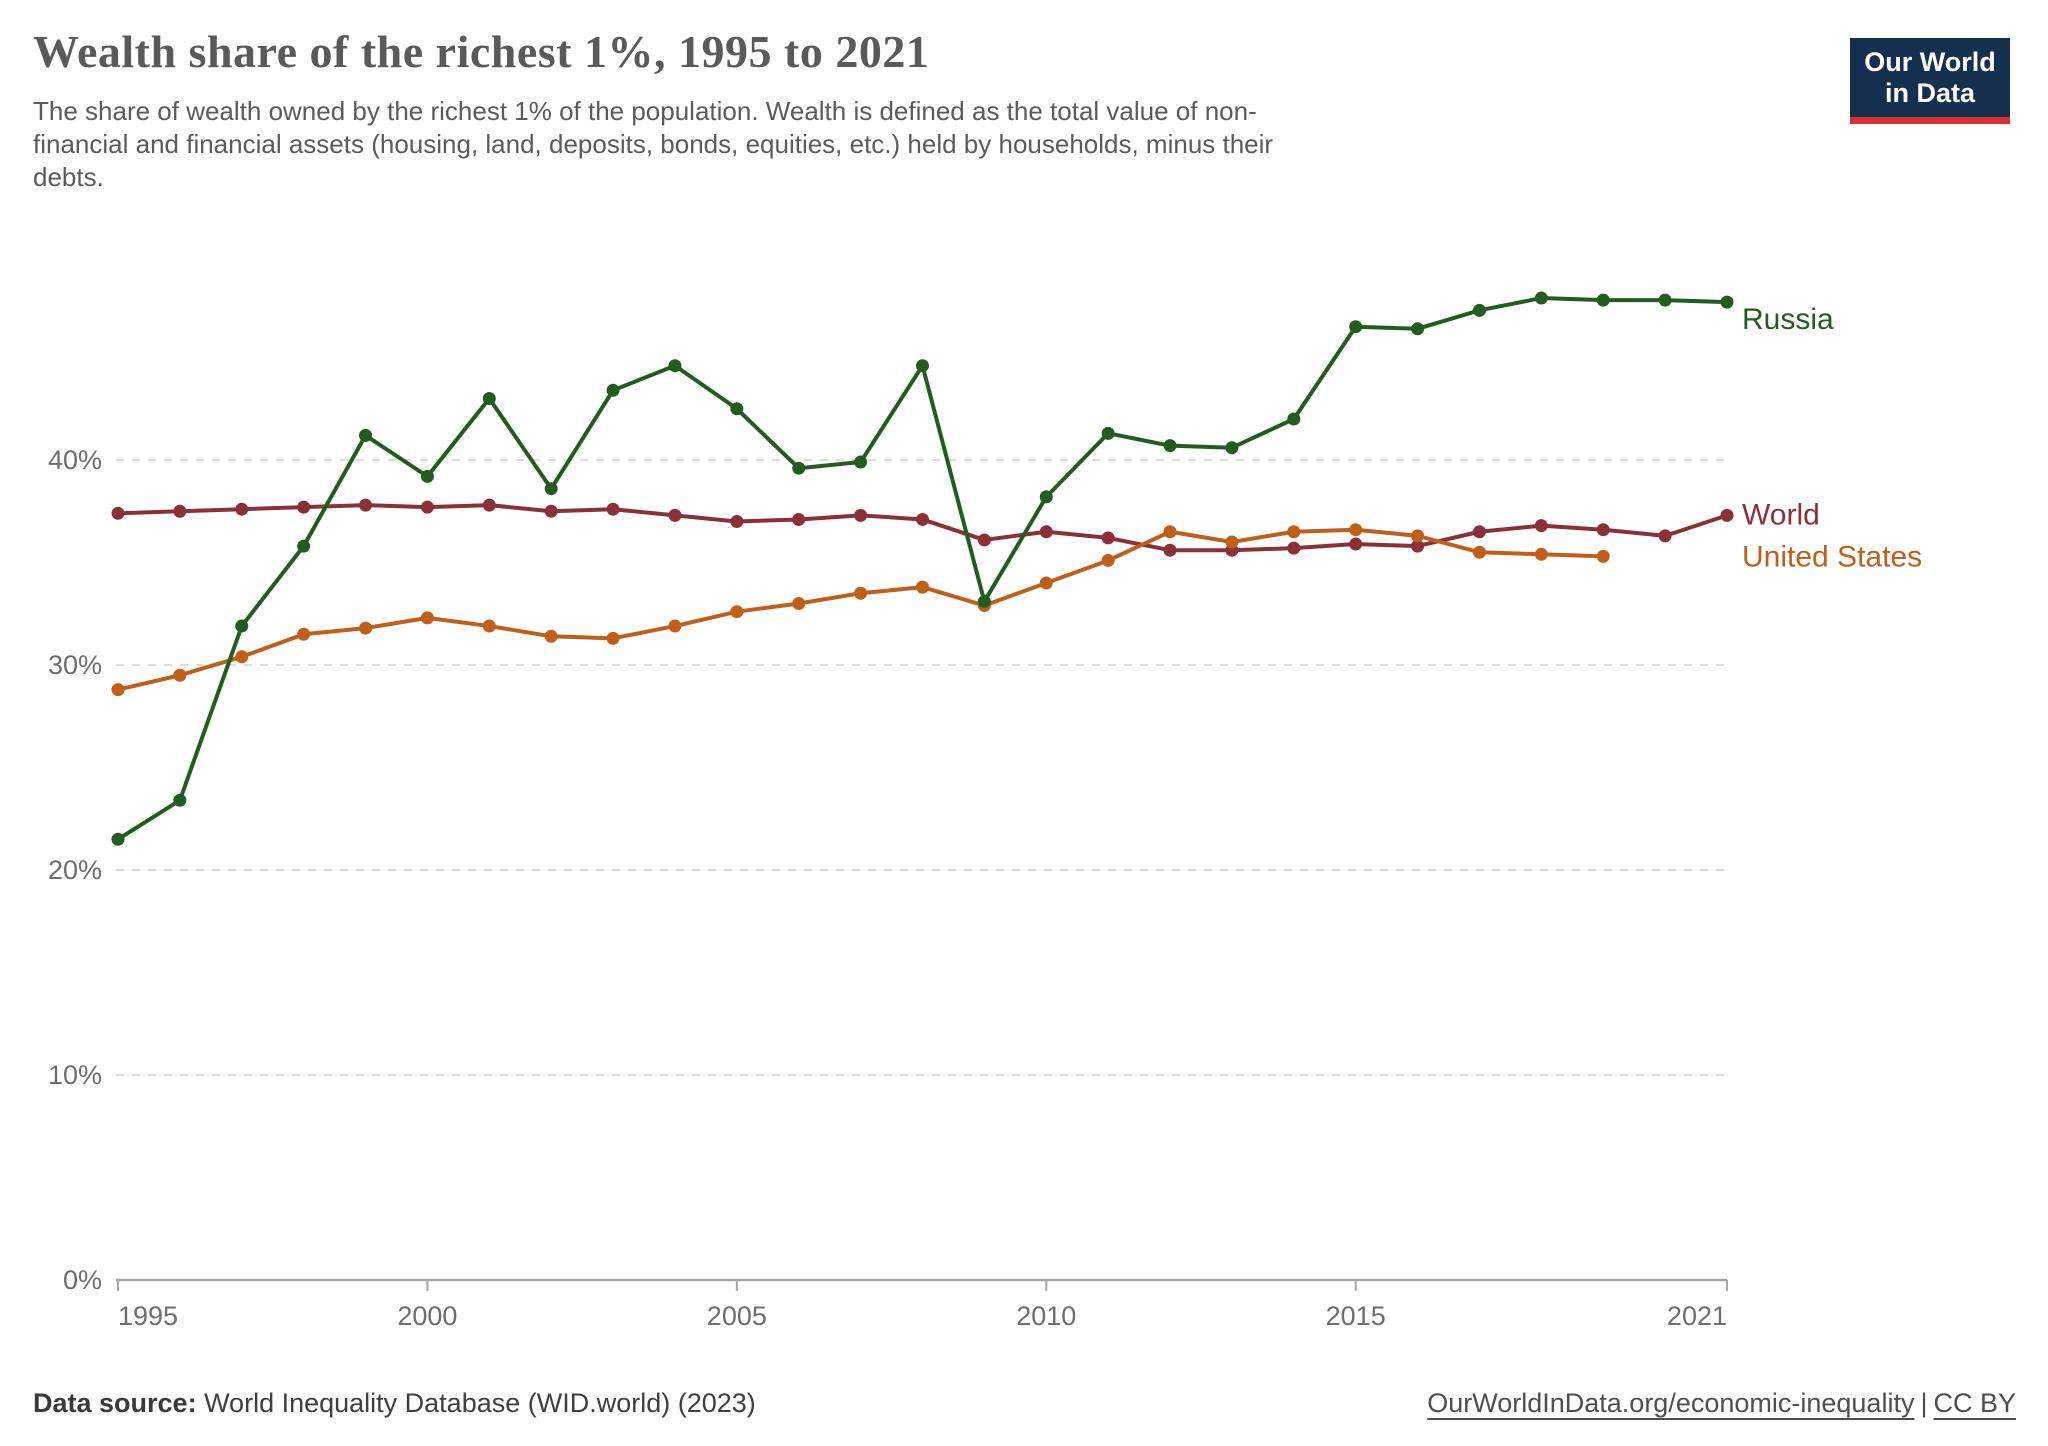 The image size is (2048, 1446). I want to click on series-label-united-states: United States, so click(1832, 556).